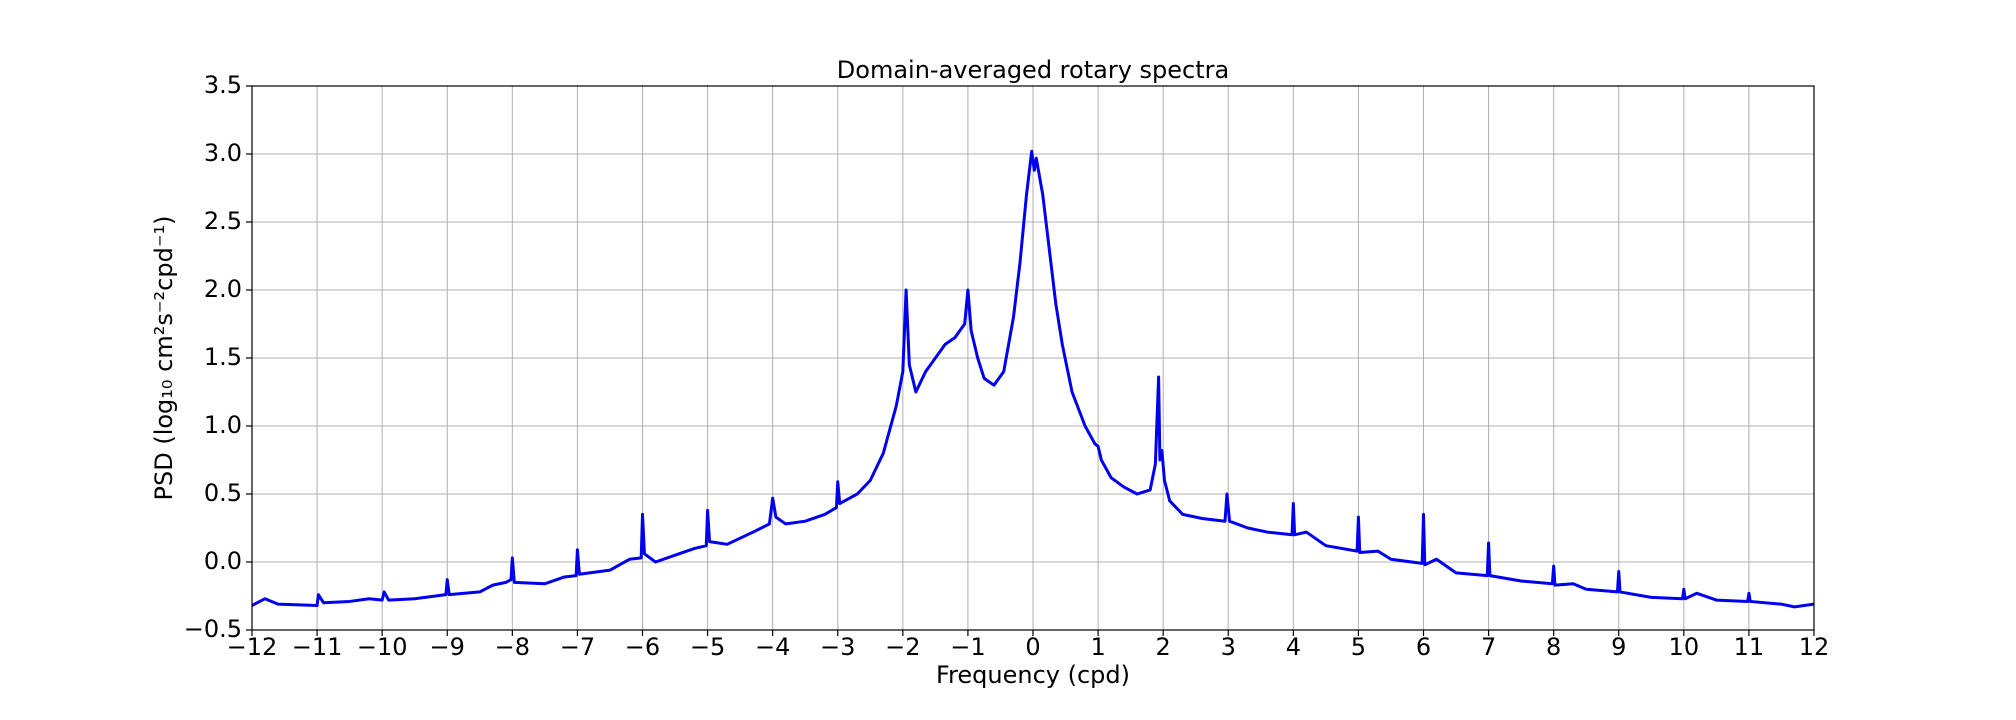 The width and height of the screenshot is (2016, 720). What do you see at coordinates (1228, 647) in the screenshot?
I see `x-tick-label: 3` at bounding box center [1228, 647].